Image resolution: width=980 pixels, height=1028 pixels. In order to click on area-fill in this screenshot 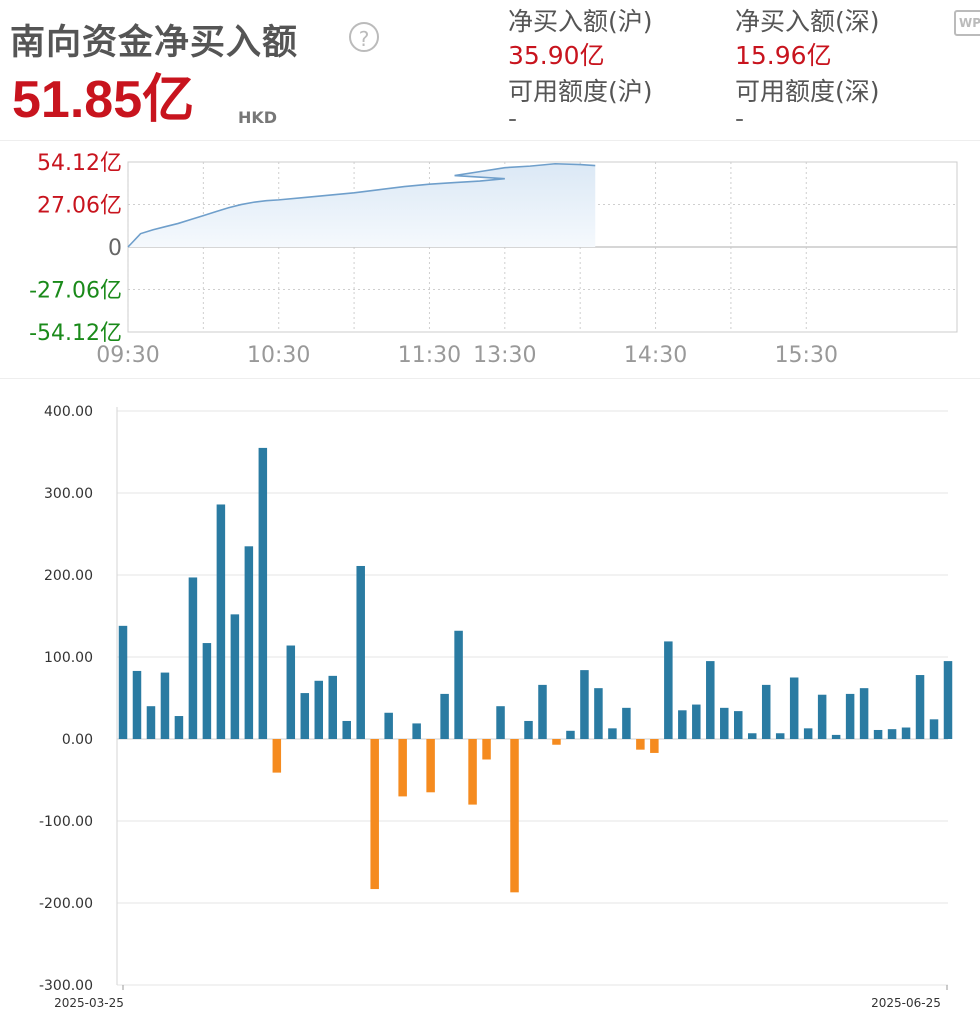, I will do `click(362, 205)`.